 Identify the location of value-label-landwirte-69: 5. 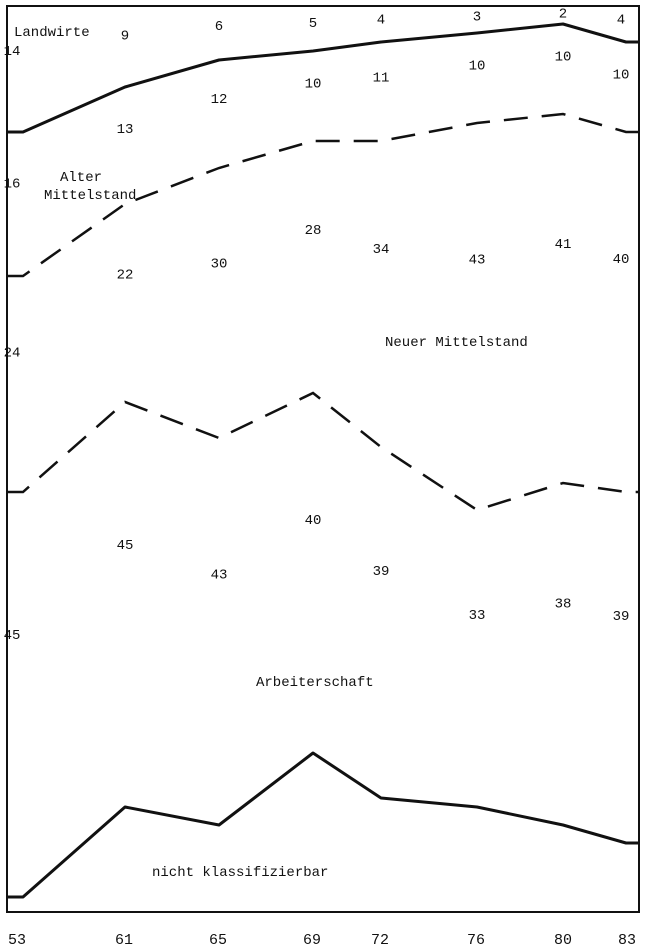
(313, 24).